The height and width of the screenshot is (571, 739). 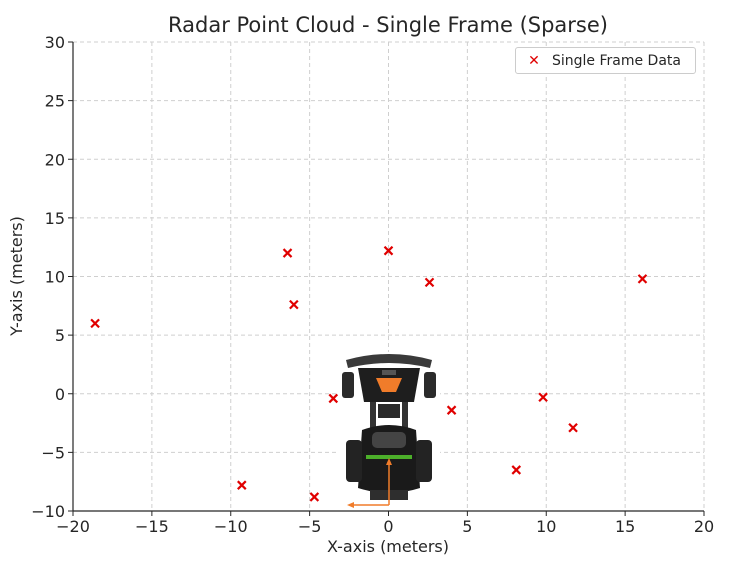 What do you see at coordinates (55, 218) in the screenshot?
I see `y-tick-label: 15` at bounding box center [55, 218].